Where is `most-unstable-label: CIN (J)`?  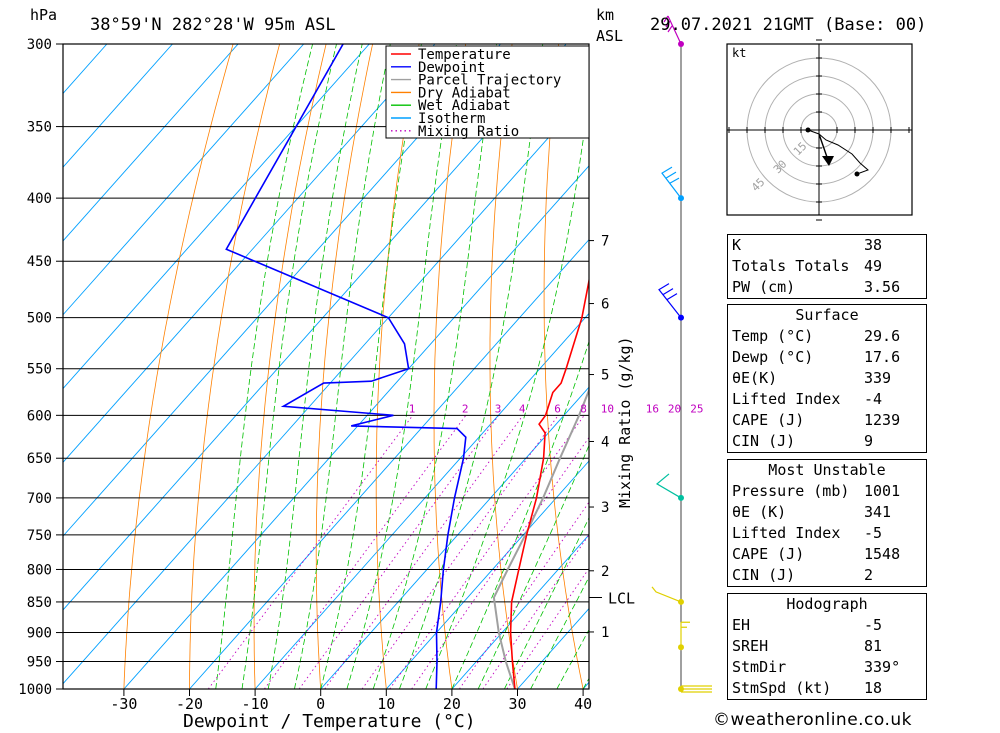
most-unstable-label: CIN (J) is located at coordinates (764, 575).